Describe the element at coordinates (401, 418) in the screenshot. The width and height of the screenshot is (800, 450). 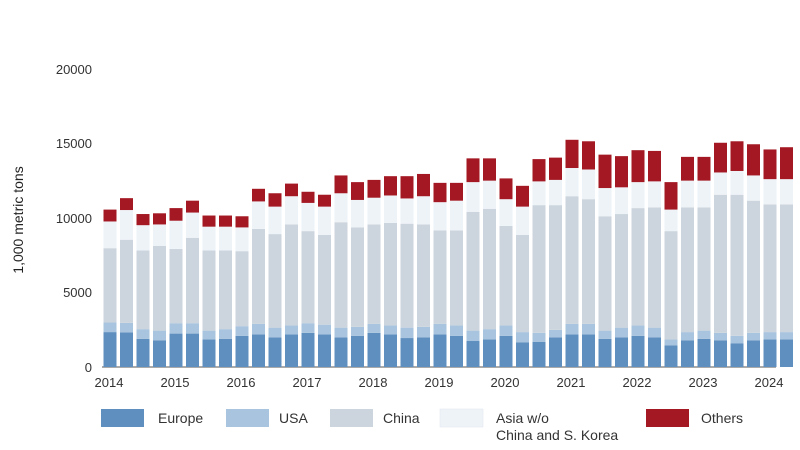
I see `legend-label-china: China` at that location.